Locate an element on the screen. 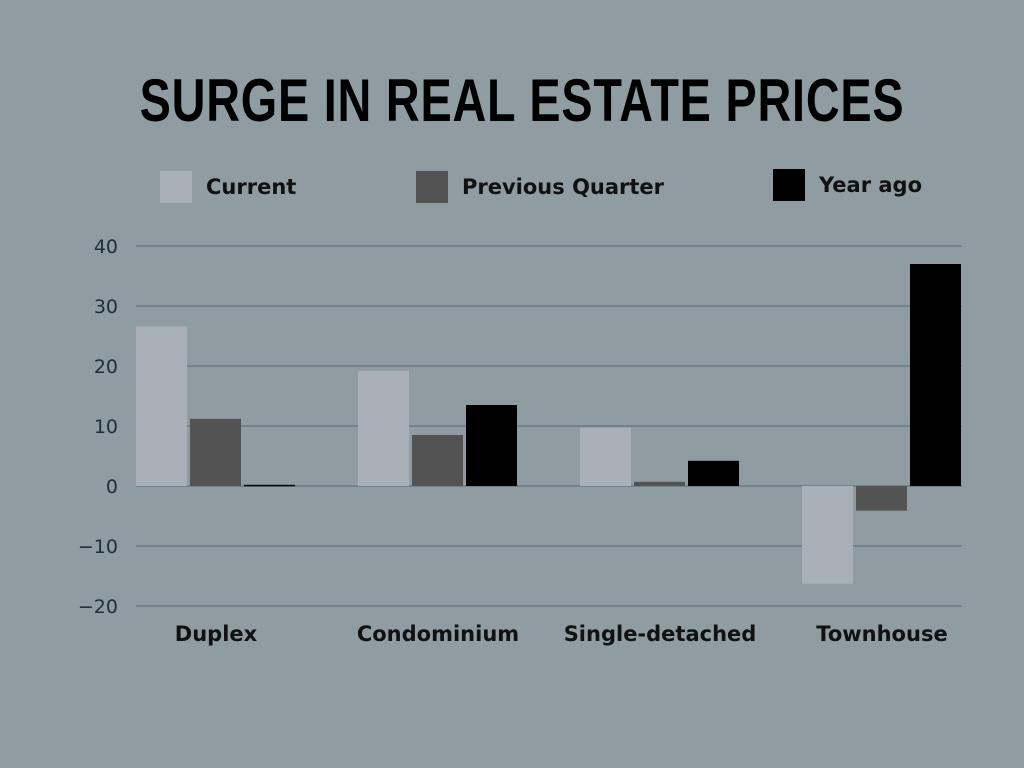 Image resolution: width=1024 pixels, height=768 pixels. y-tick-label: 20 is located at coordinates (106, 367).